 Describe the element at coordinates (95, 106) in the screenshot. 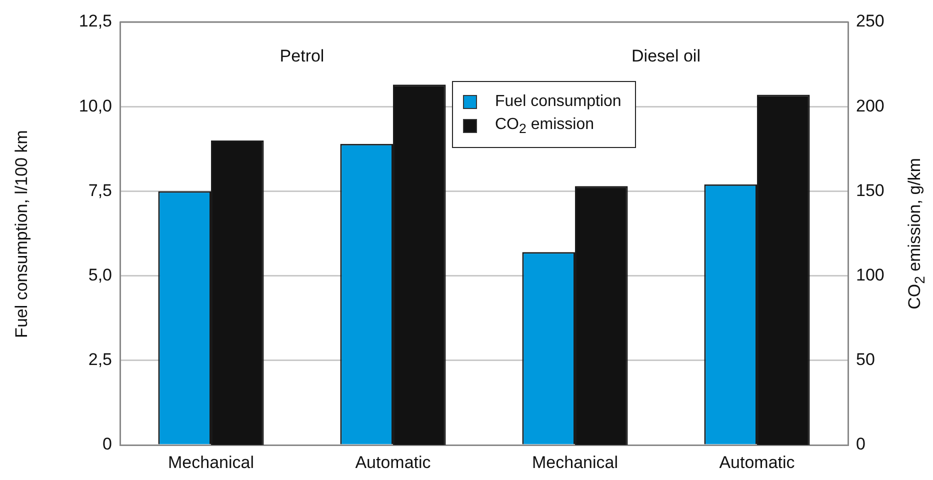

I see `y-tick-label: 10,0` at that location.